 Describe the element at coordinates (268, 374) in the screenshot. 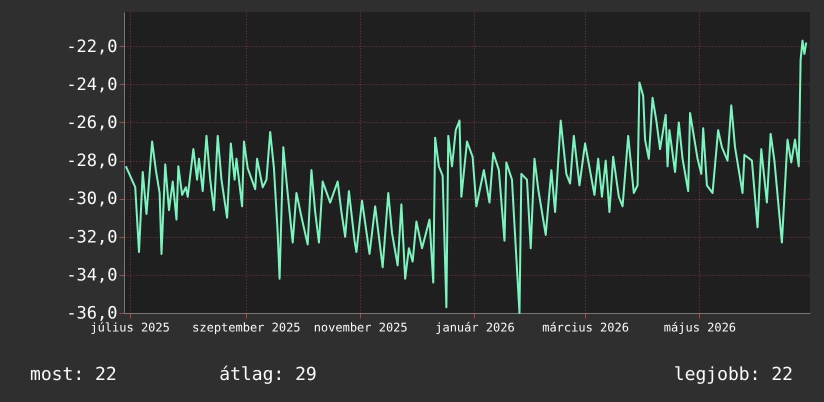

I see `text: átlag: 29` at that location.